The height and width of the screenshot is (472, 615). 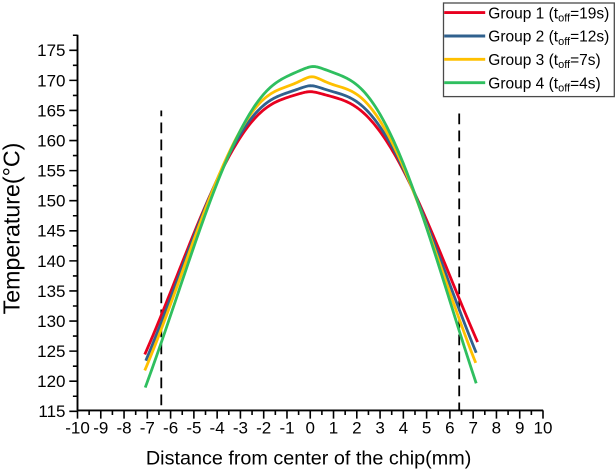 What do you see at coordinates (519, 427) in the screenshot?
I see `svg-text: 9` at bounding box center [519, 427].